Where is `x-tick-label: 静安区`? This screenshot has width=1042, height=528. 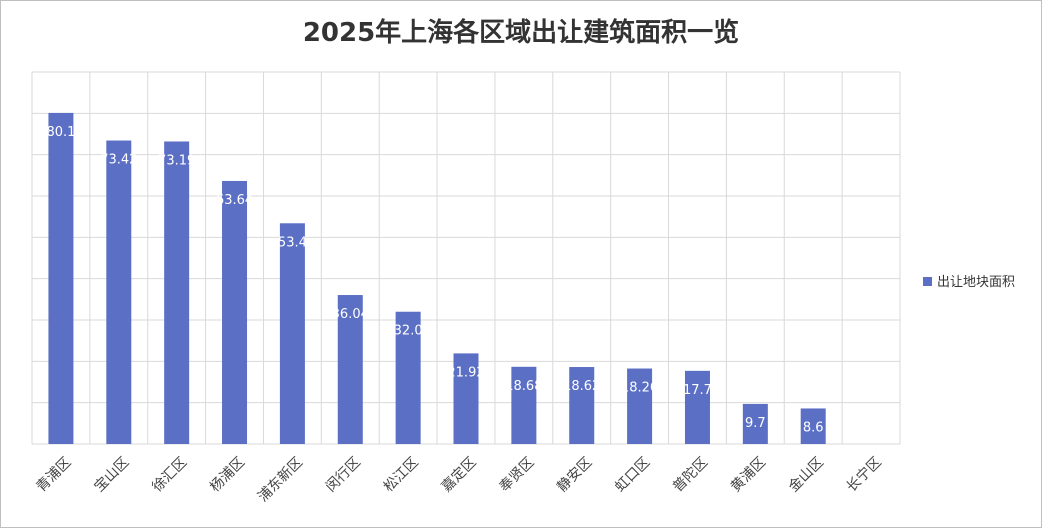 x-tick-label: 静安区 is located at coordinates (574, 474).